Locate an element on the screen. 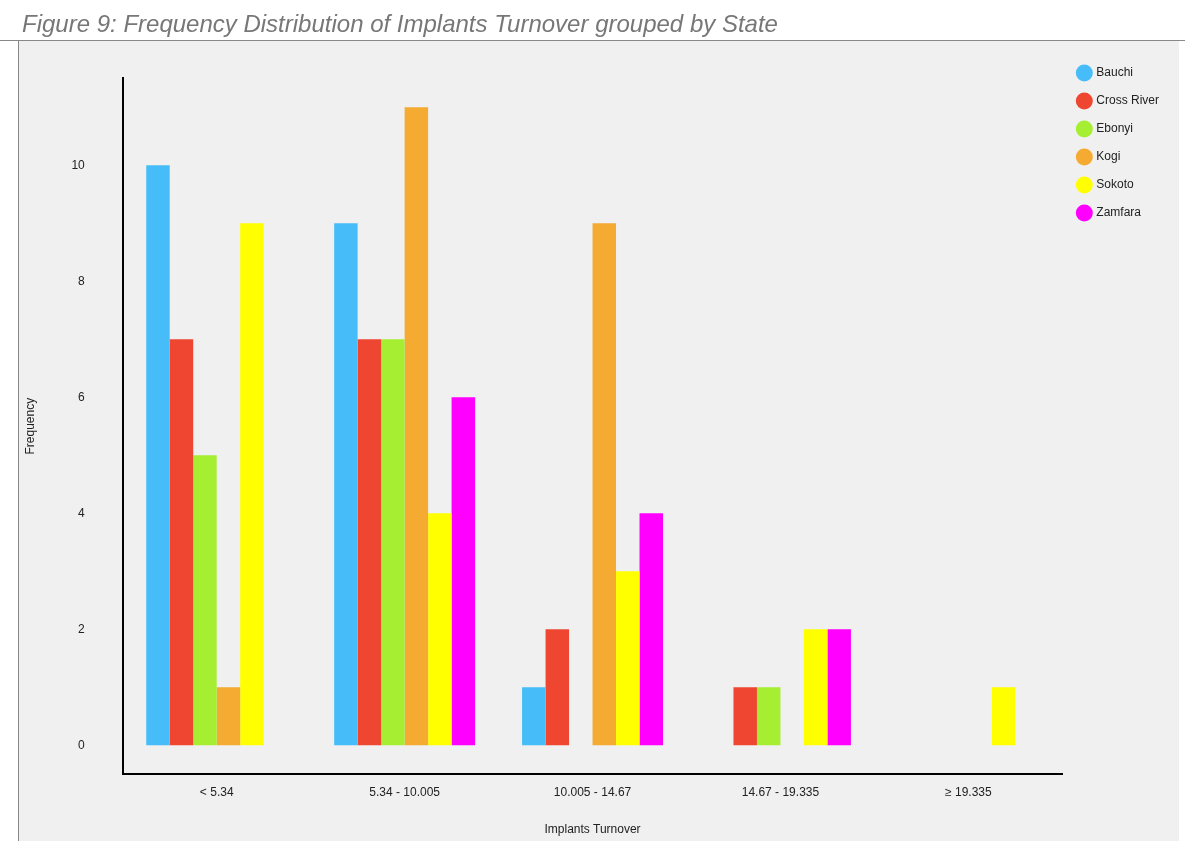 Image resolution: width=1185 pixels, height=846 pixels. legend-label: Ebonyi is located at coordinates (1115, 128).